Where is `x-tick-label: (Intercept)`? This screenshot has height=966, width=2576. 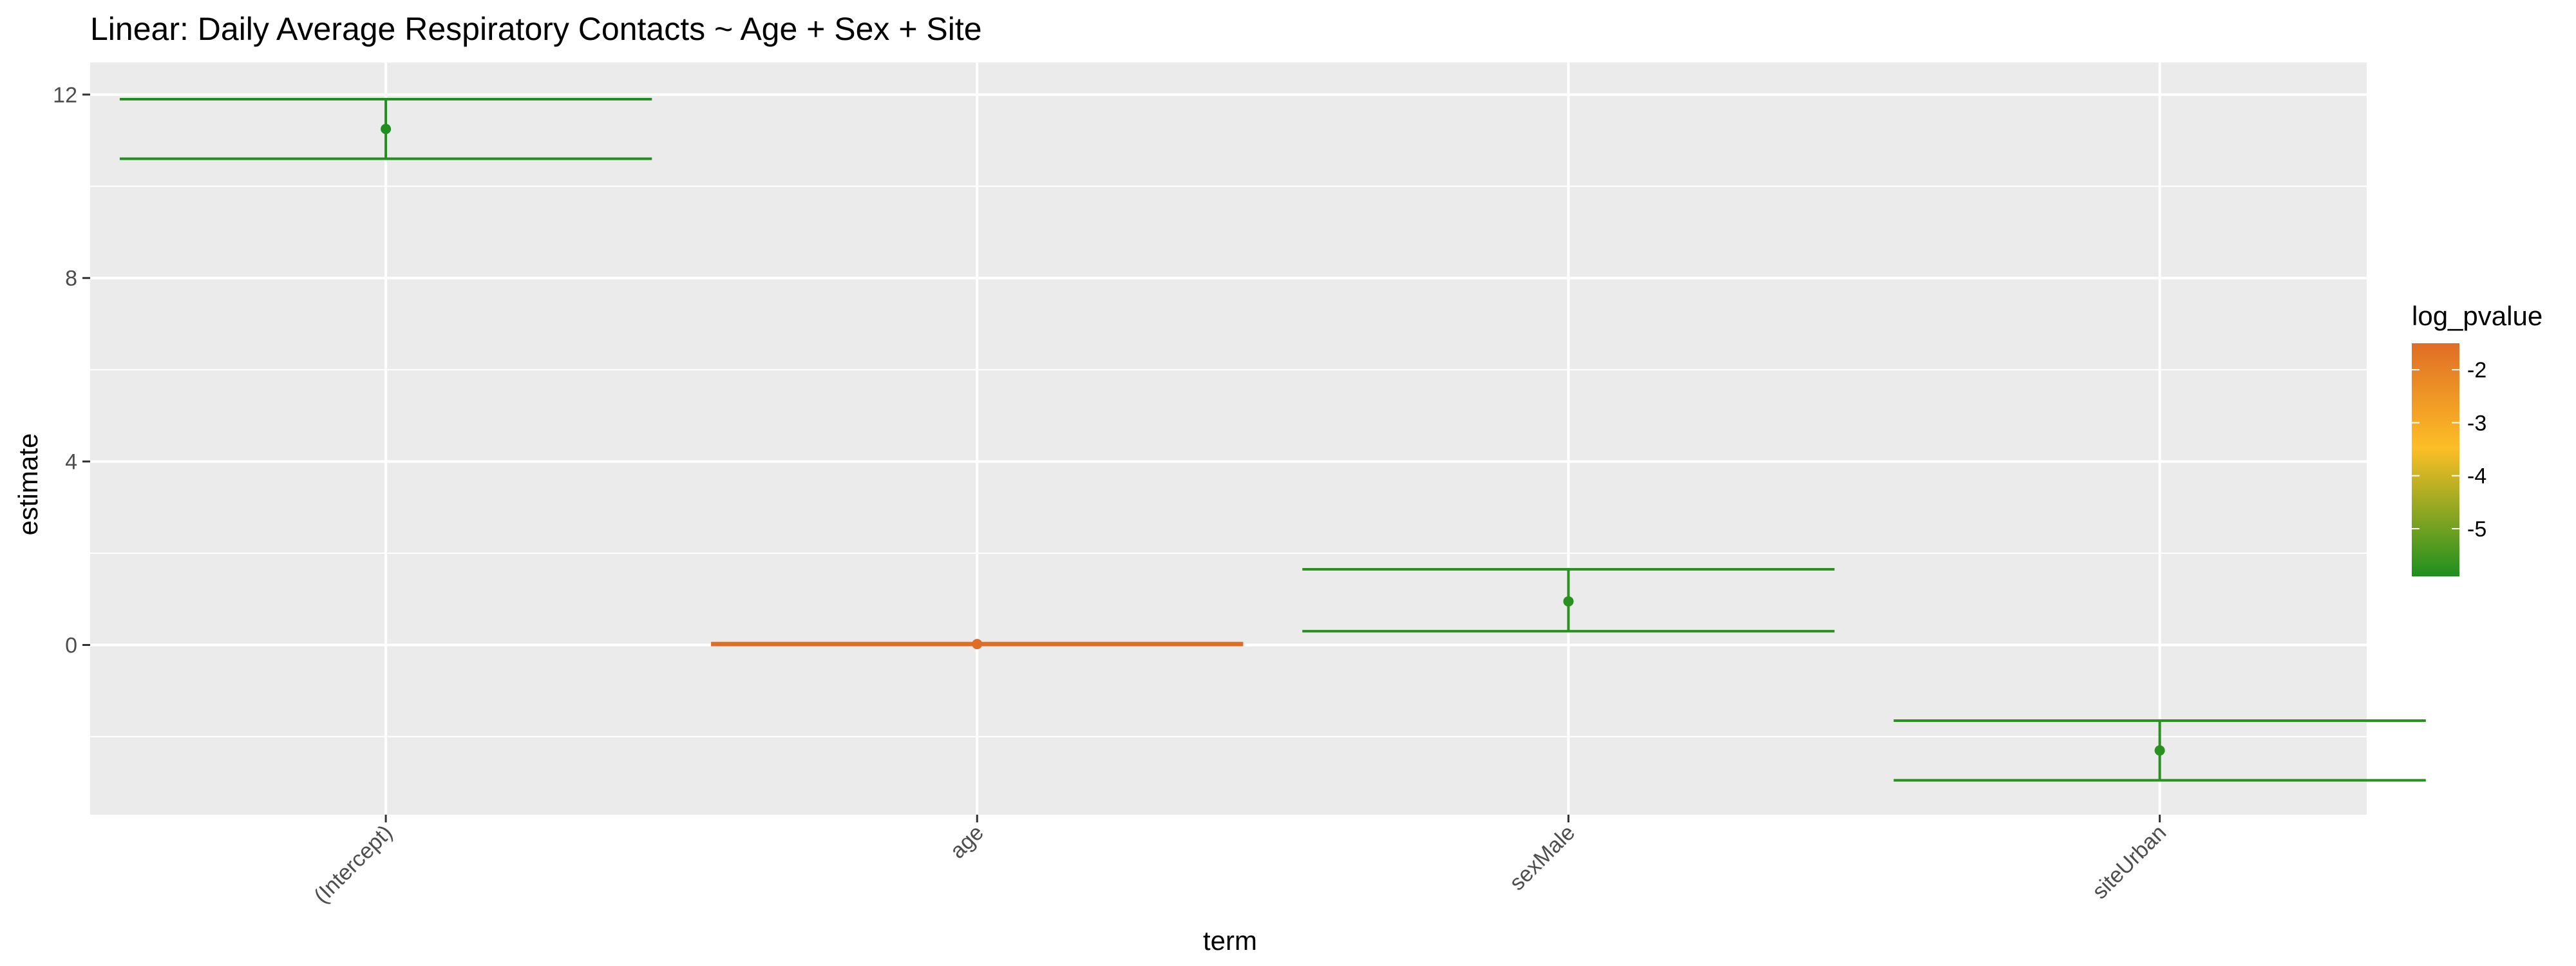 x-tick-label: (Intercept) is located at coordinates (353, 864).